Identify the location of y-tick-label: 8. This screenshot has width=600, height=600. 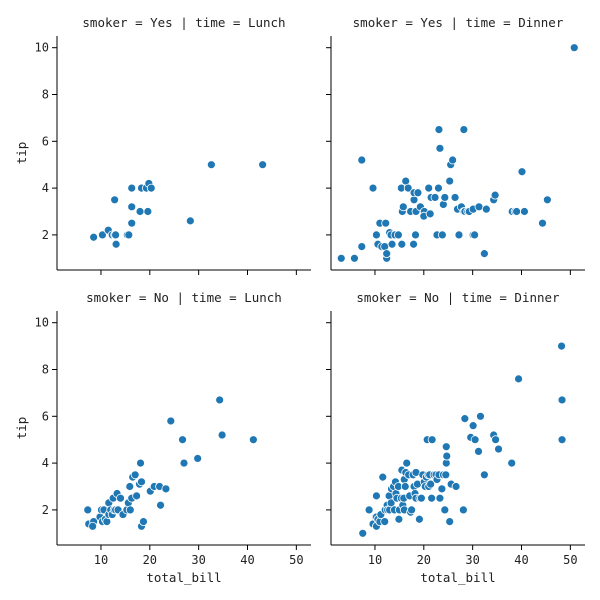
(45, 370).